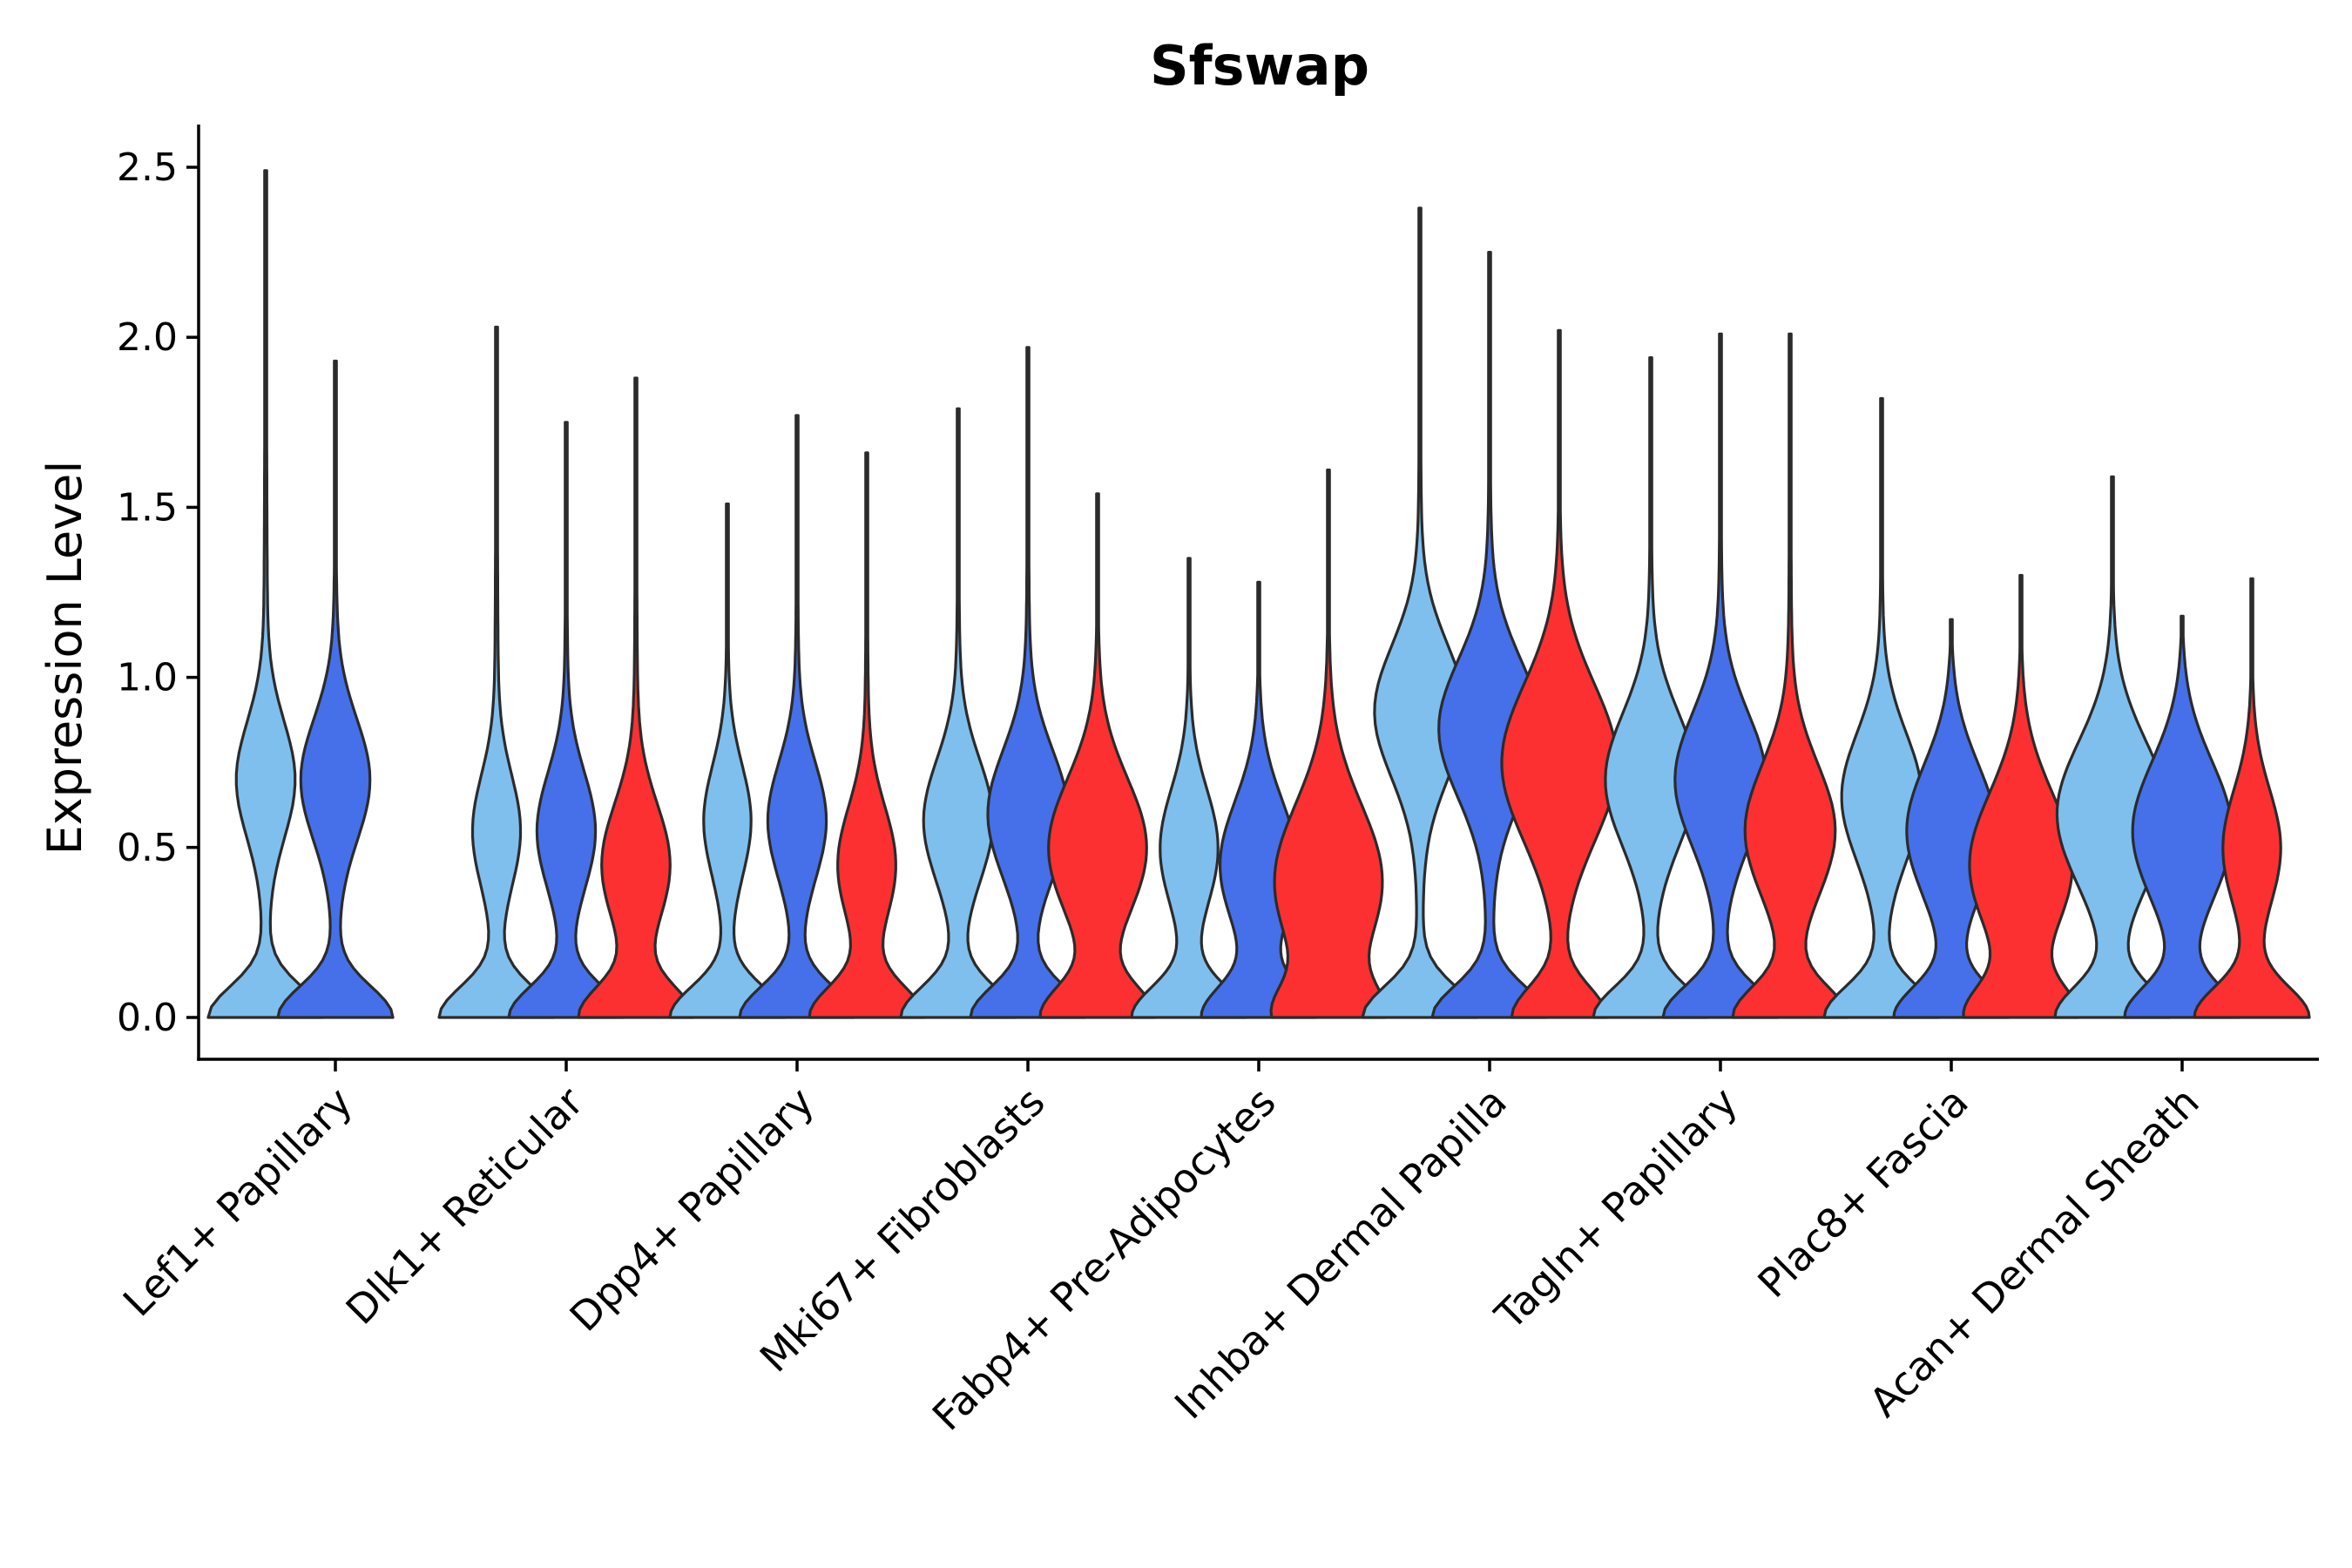 This screenshot has width=2352, height=1568. I want to click on y-tick-label: 2.0, so click(147, 337).